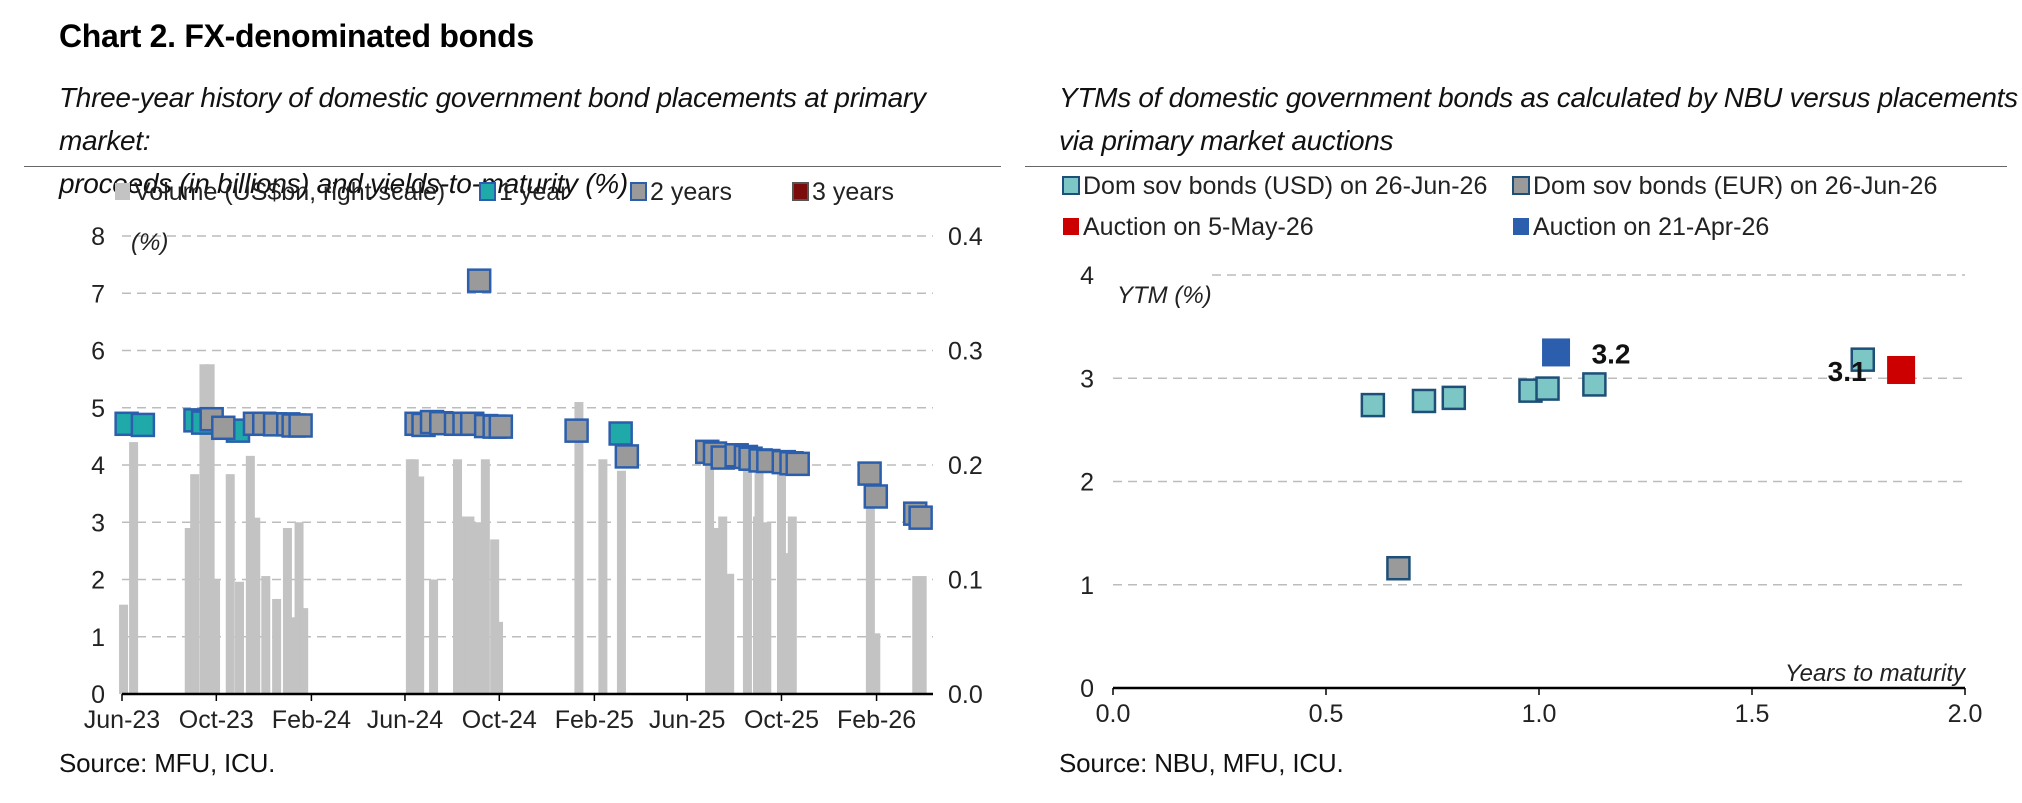  What do you see at coordinates (1087, 689) in the screenshot?
I see `right-y-tick-label: 0` at bounding box center [1087, 689].